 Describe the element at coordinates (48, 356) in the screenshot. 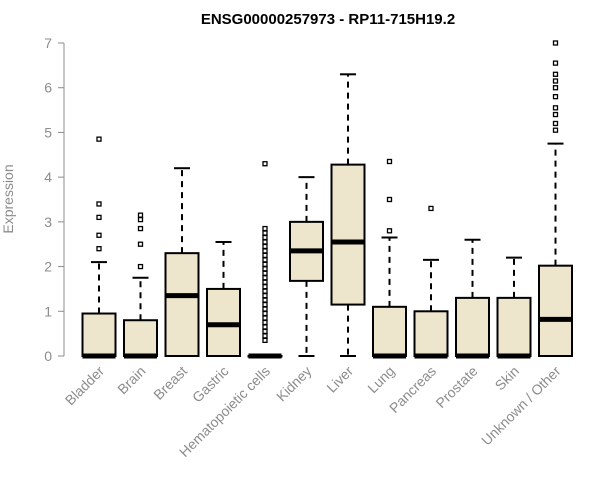

I see `y-tick-label: 0` at that location.